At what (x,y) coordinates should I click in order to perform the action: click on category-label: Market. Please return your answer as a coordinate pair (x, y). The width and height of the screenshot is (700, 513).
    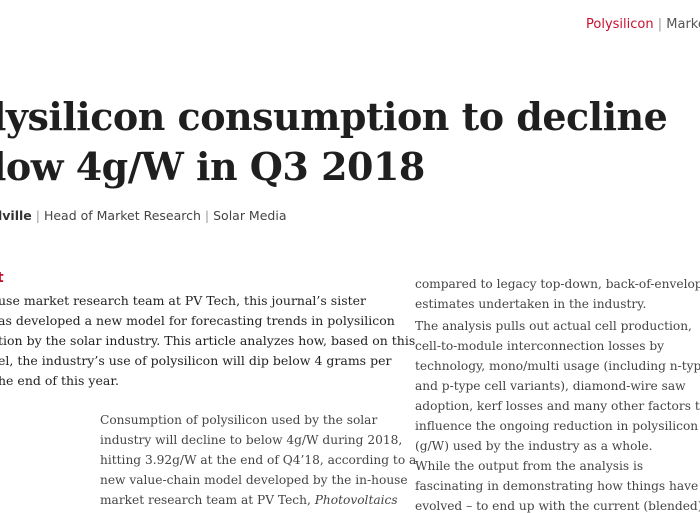
    Looking at the image, I should click on (683, 24).